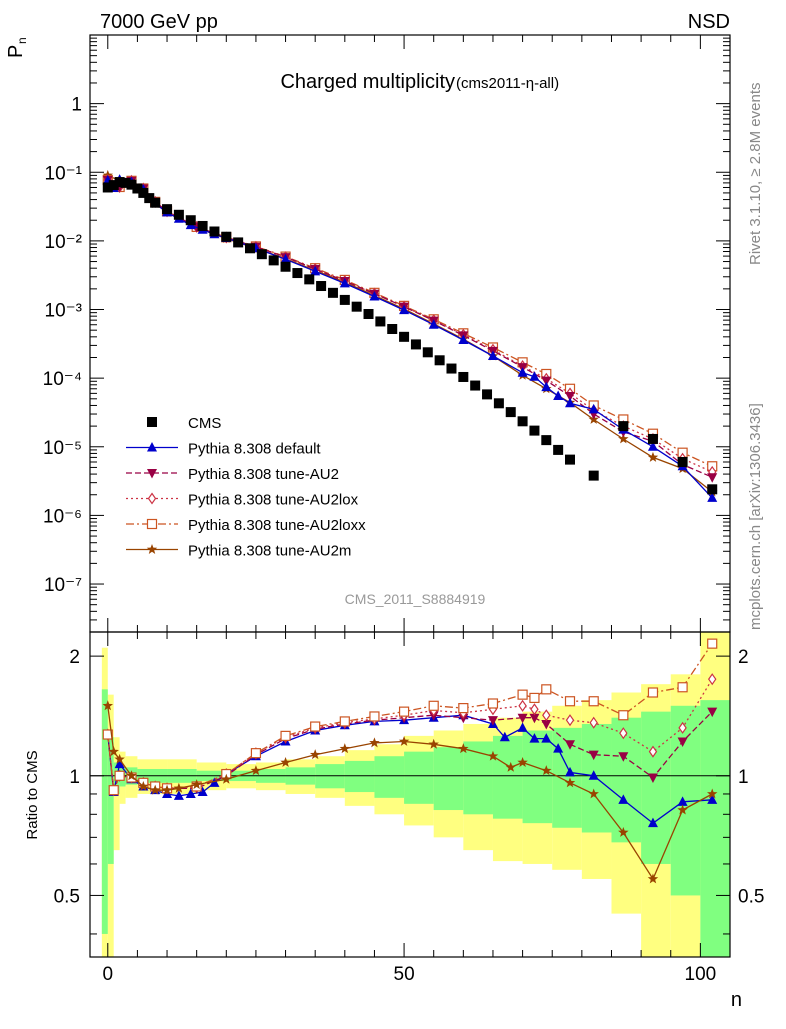 The height and width of the screenshot is (1029, 786). I want to click on legend-item: Pythia 8.308 tune-AU2lox, so click(242, 500).